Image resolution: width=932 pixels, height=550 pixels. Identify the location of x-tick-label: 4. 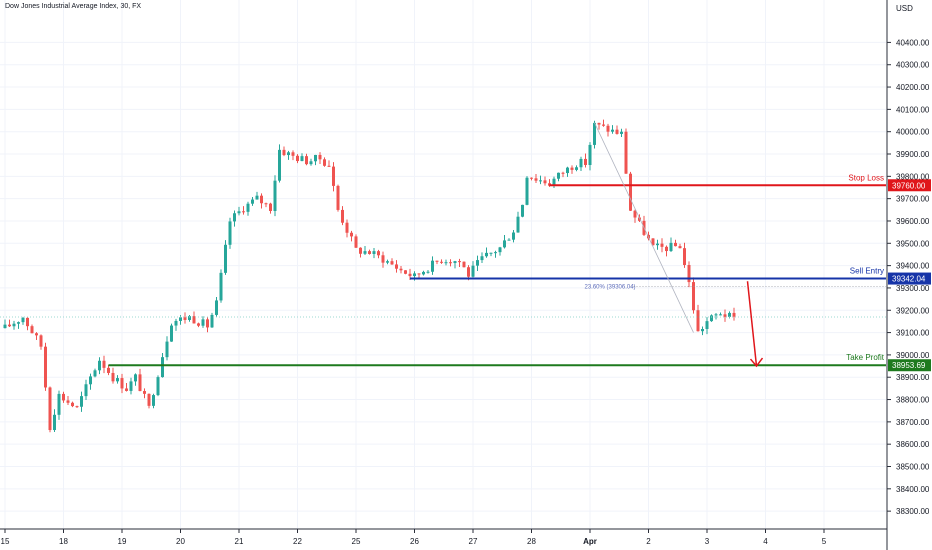
(765, 541).